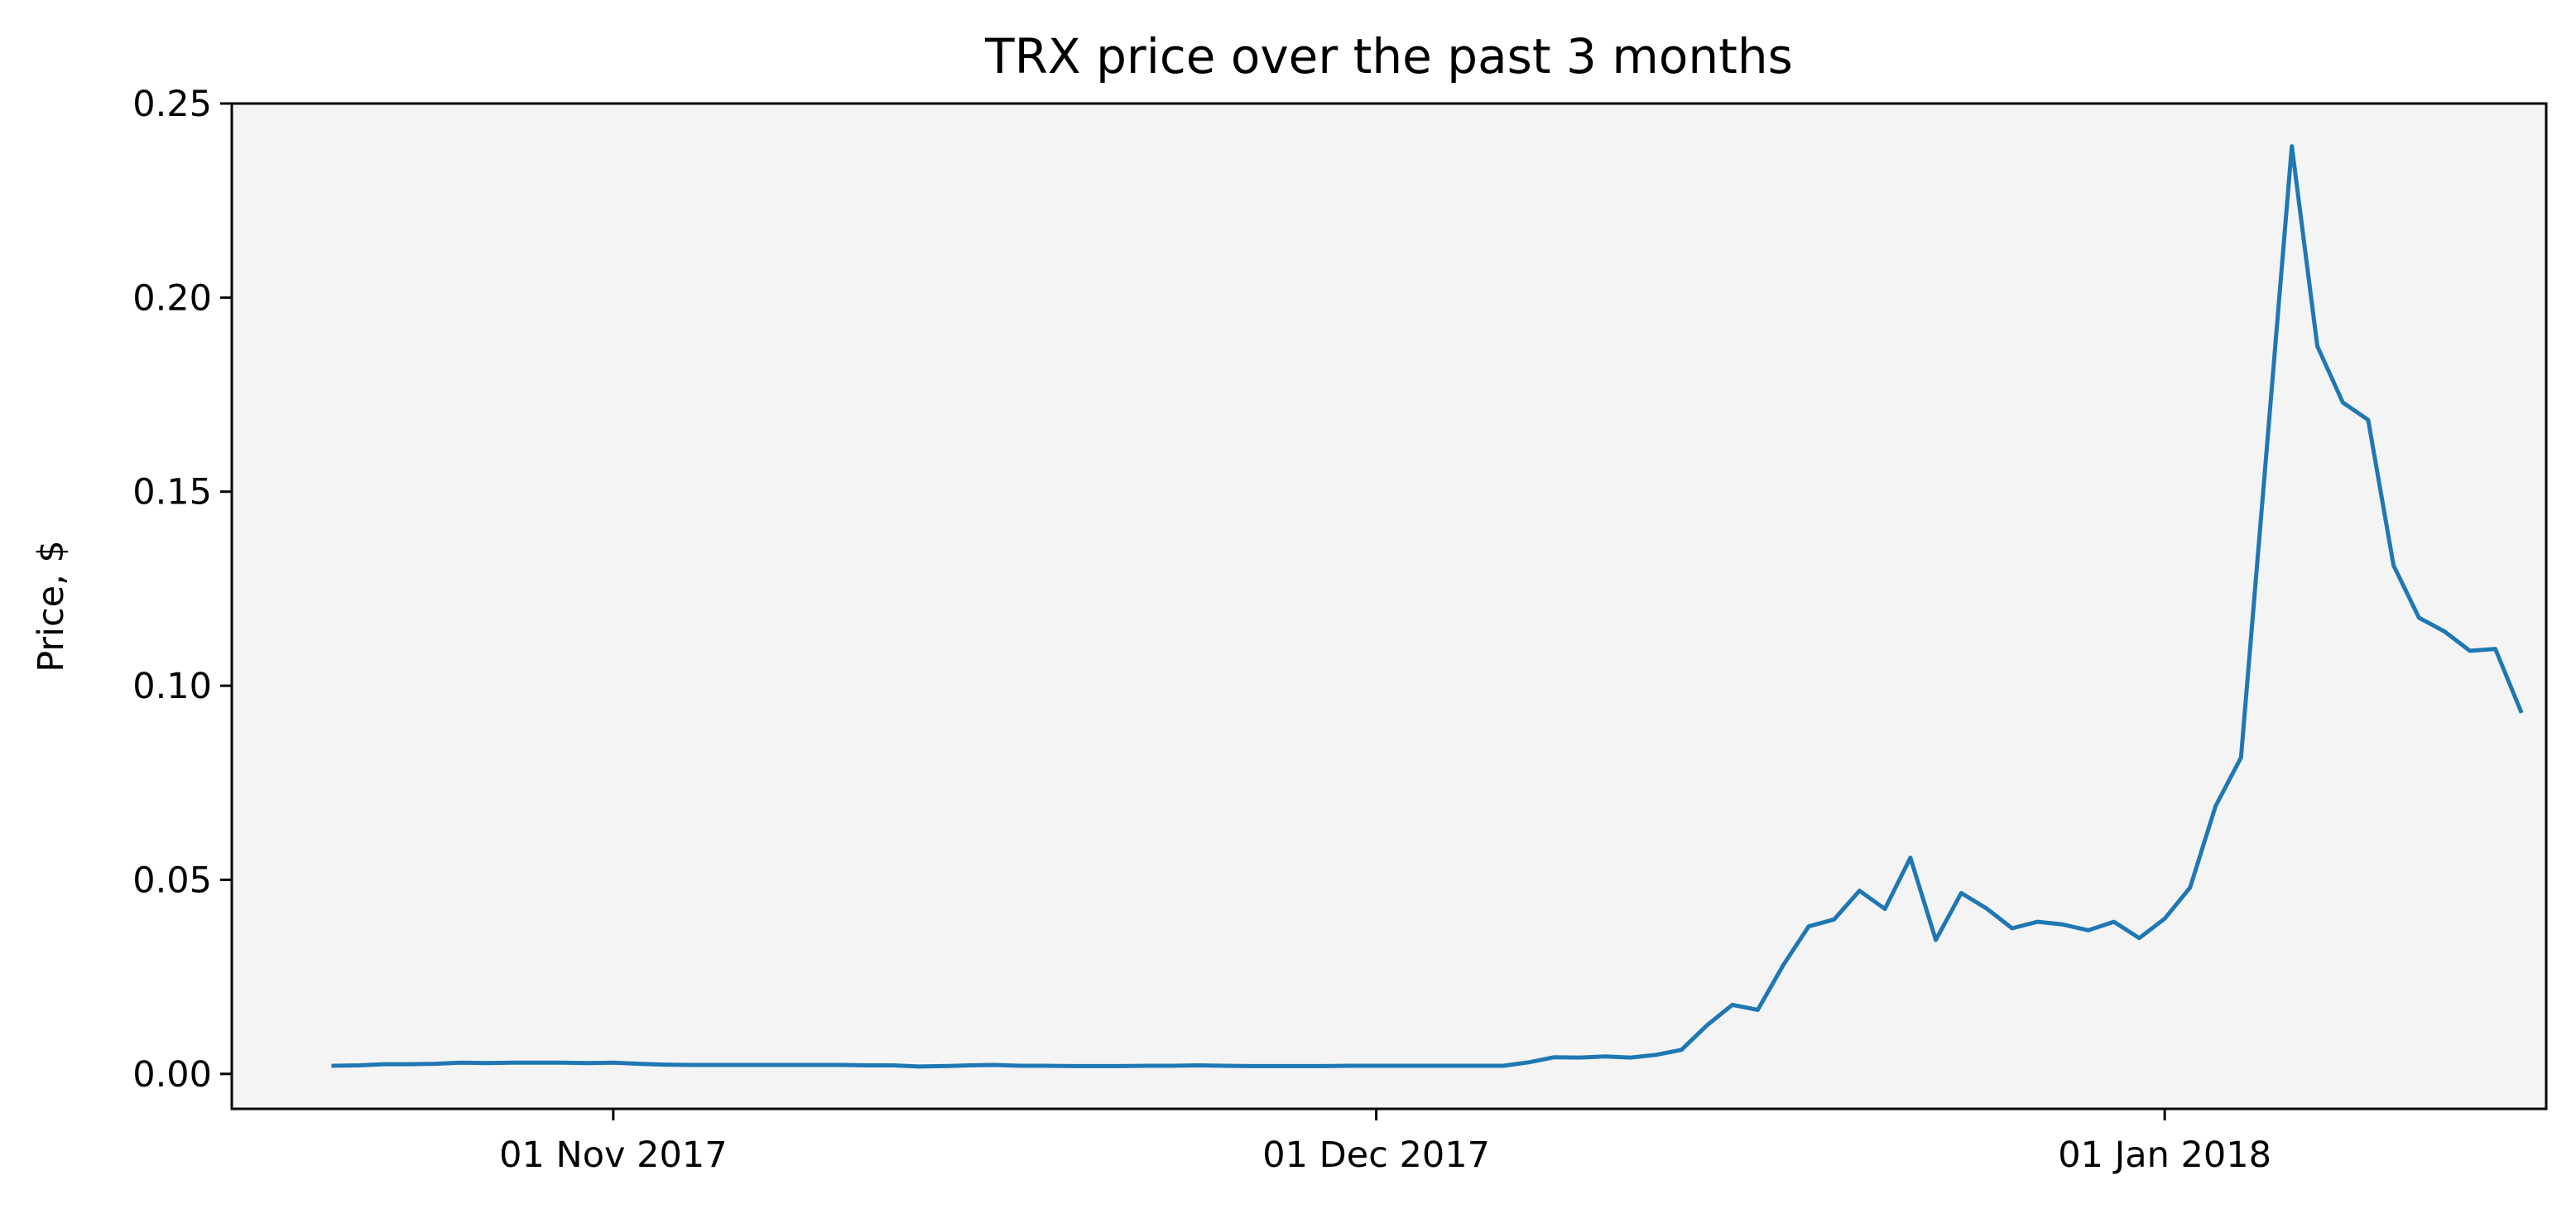 The height and width of the screenshot is (1214, 2576). I want to click on y-tick-label: 0.05, so click(172, 880).